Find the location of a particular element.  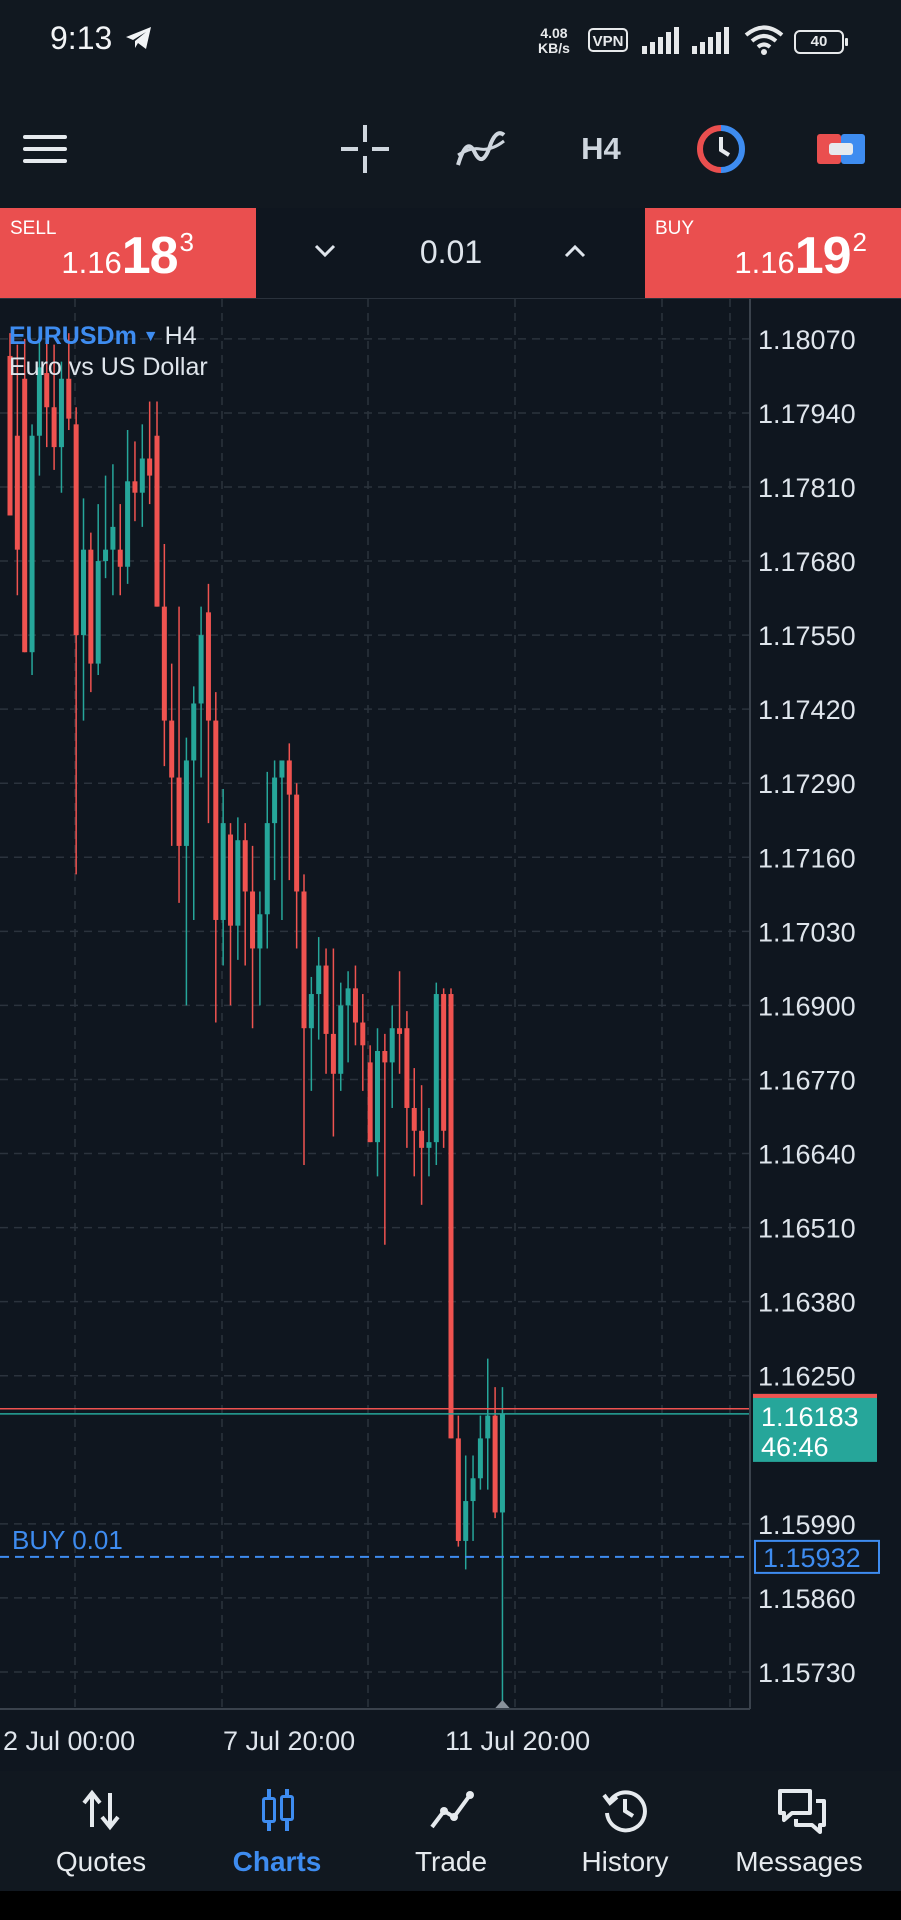

sell-price: 1.16183 is located at coordinates (127, 256).